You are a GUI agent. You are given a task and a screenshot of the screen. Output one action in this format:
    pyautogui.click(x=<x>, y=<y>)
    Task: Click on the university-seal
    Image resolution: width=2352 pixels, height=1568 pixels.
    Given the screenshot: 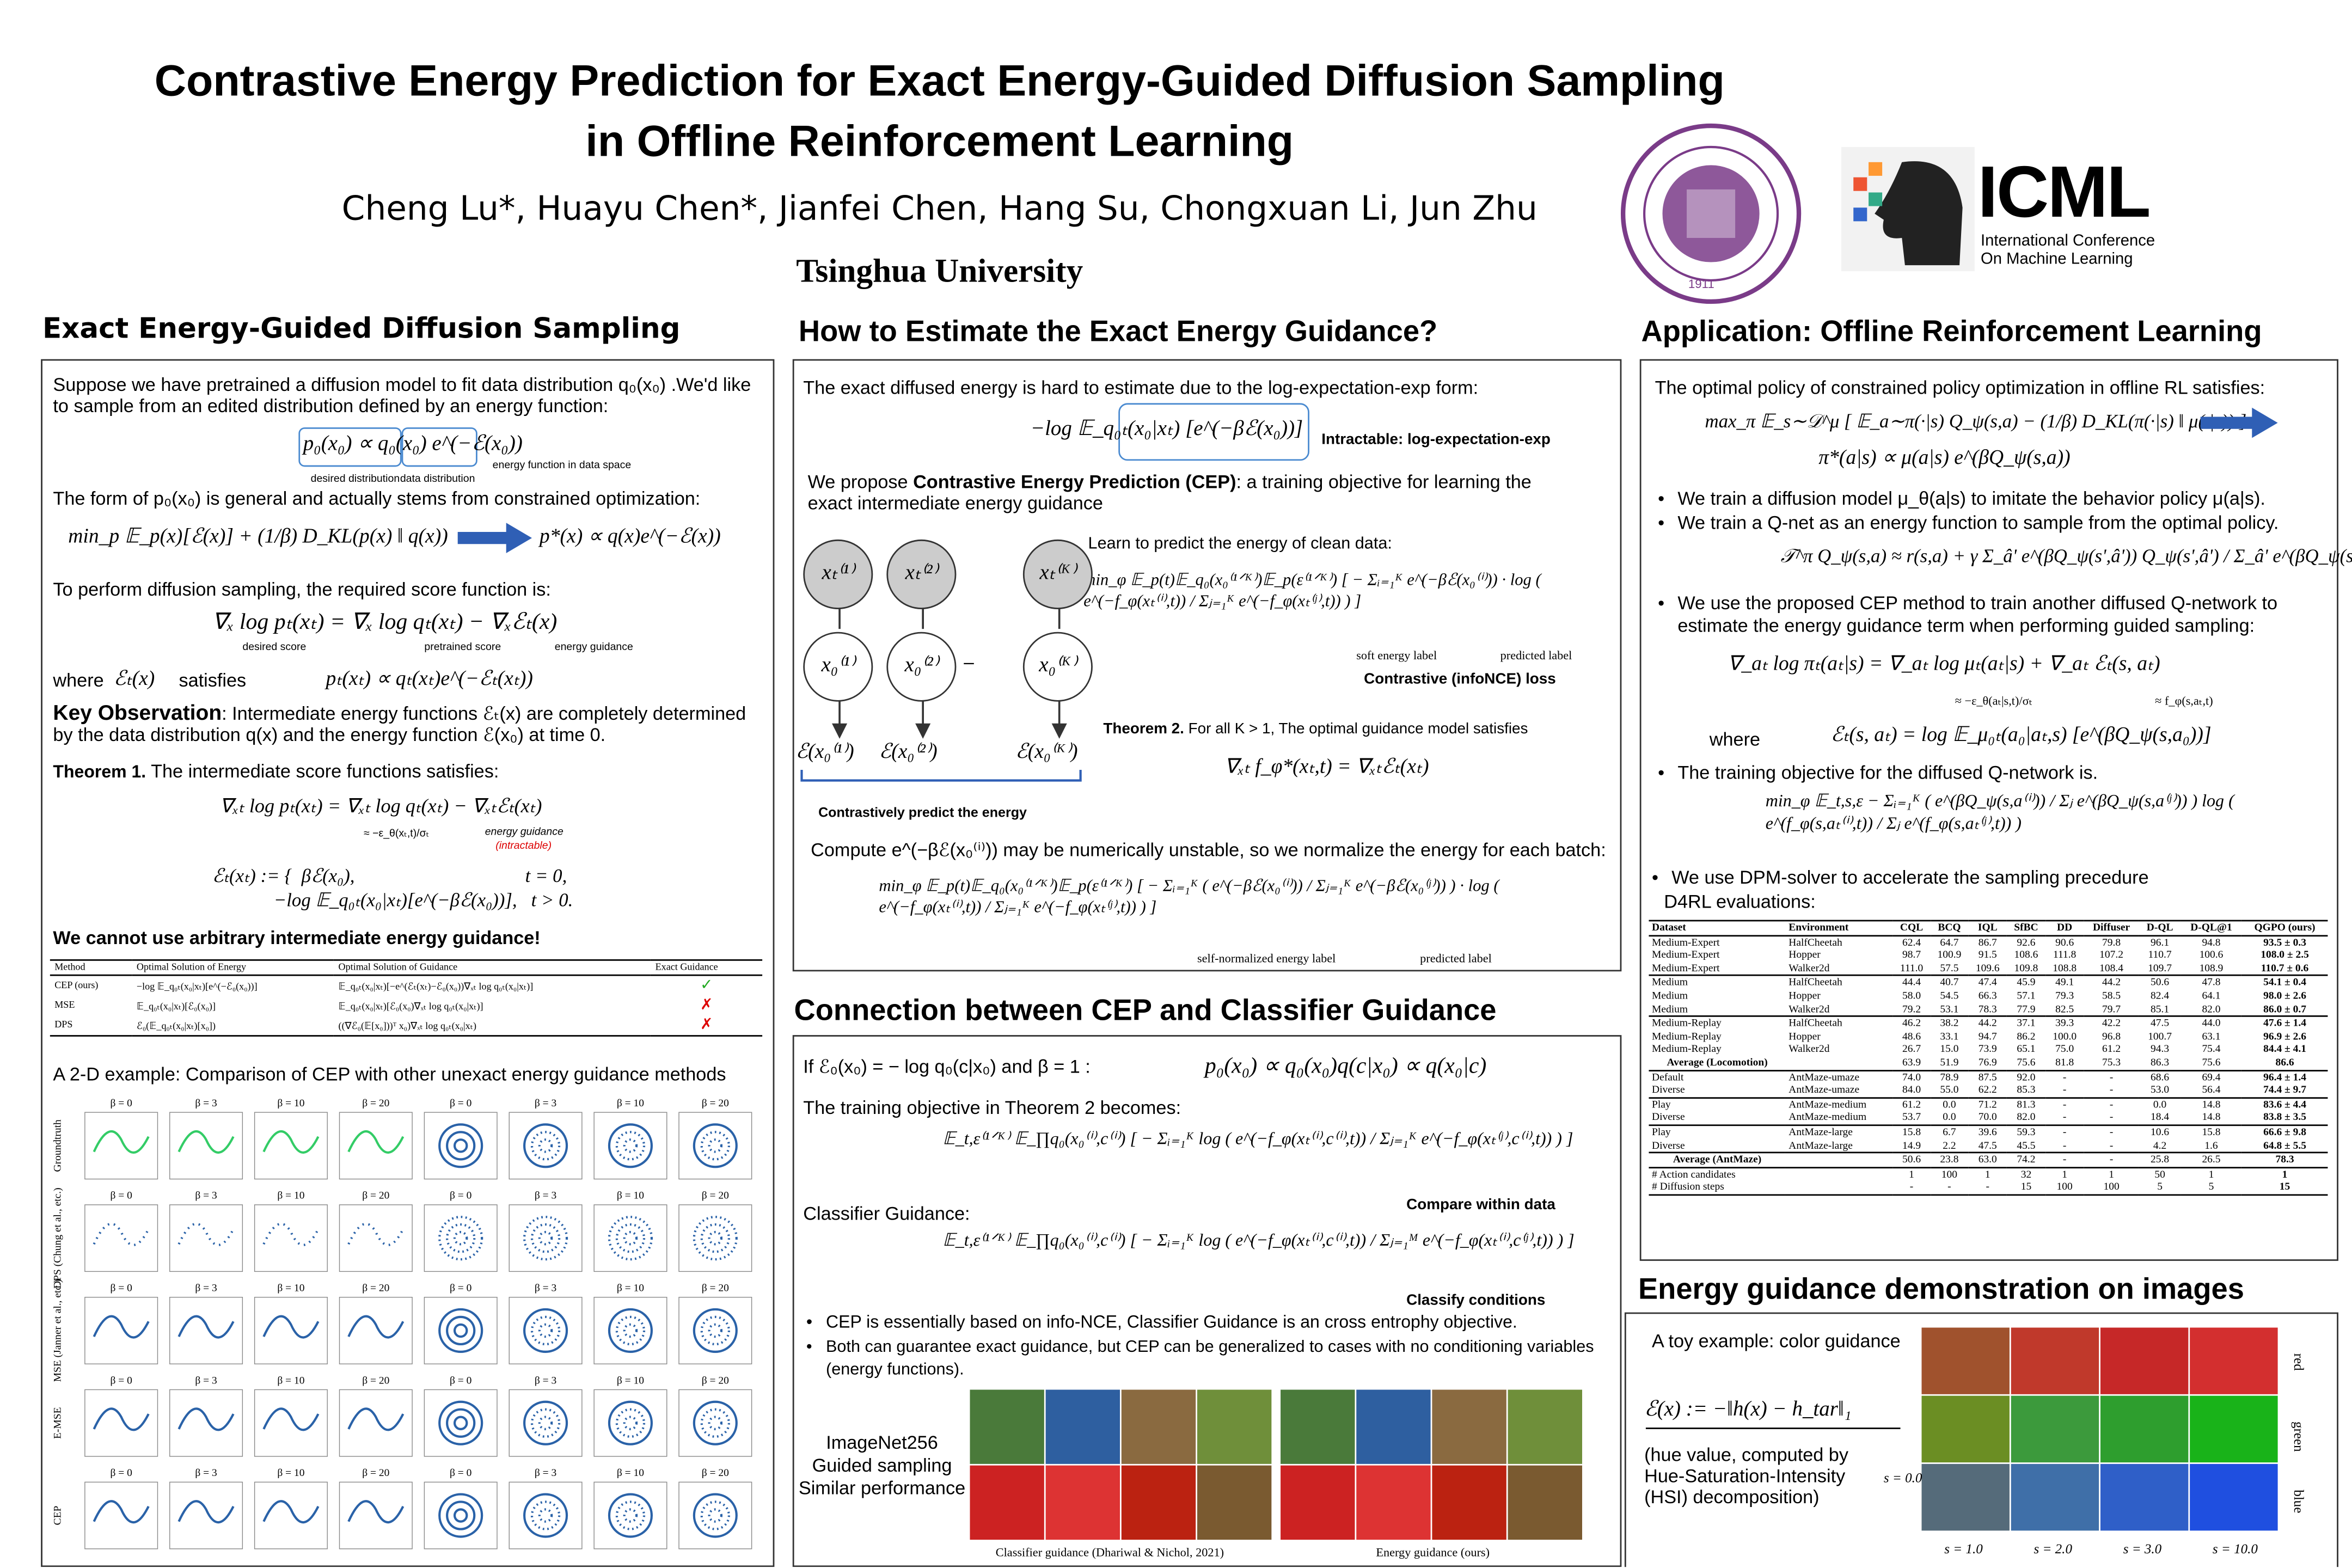 What is the action you would take?
    pyautogui.click(x=1711, y=213)
    